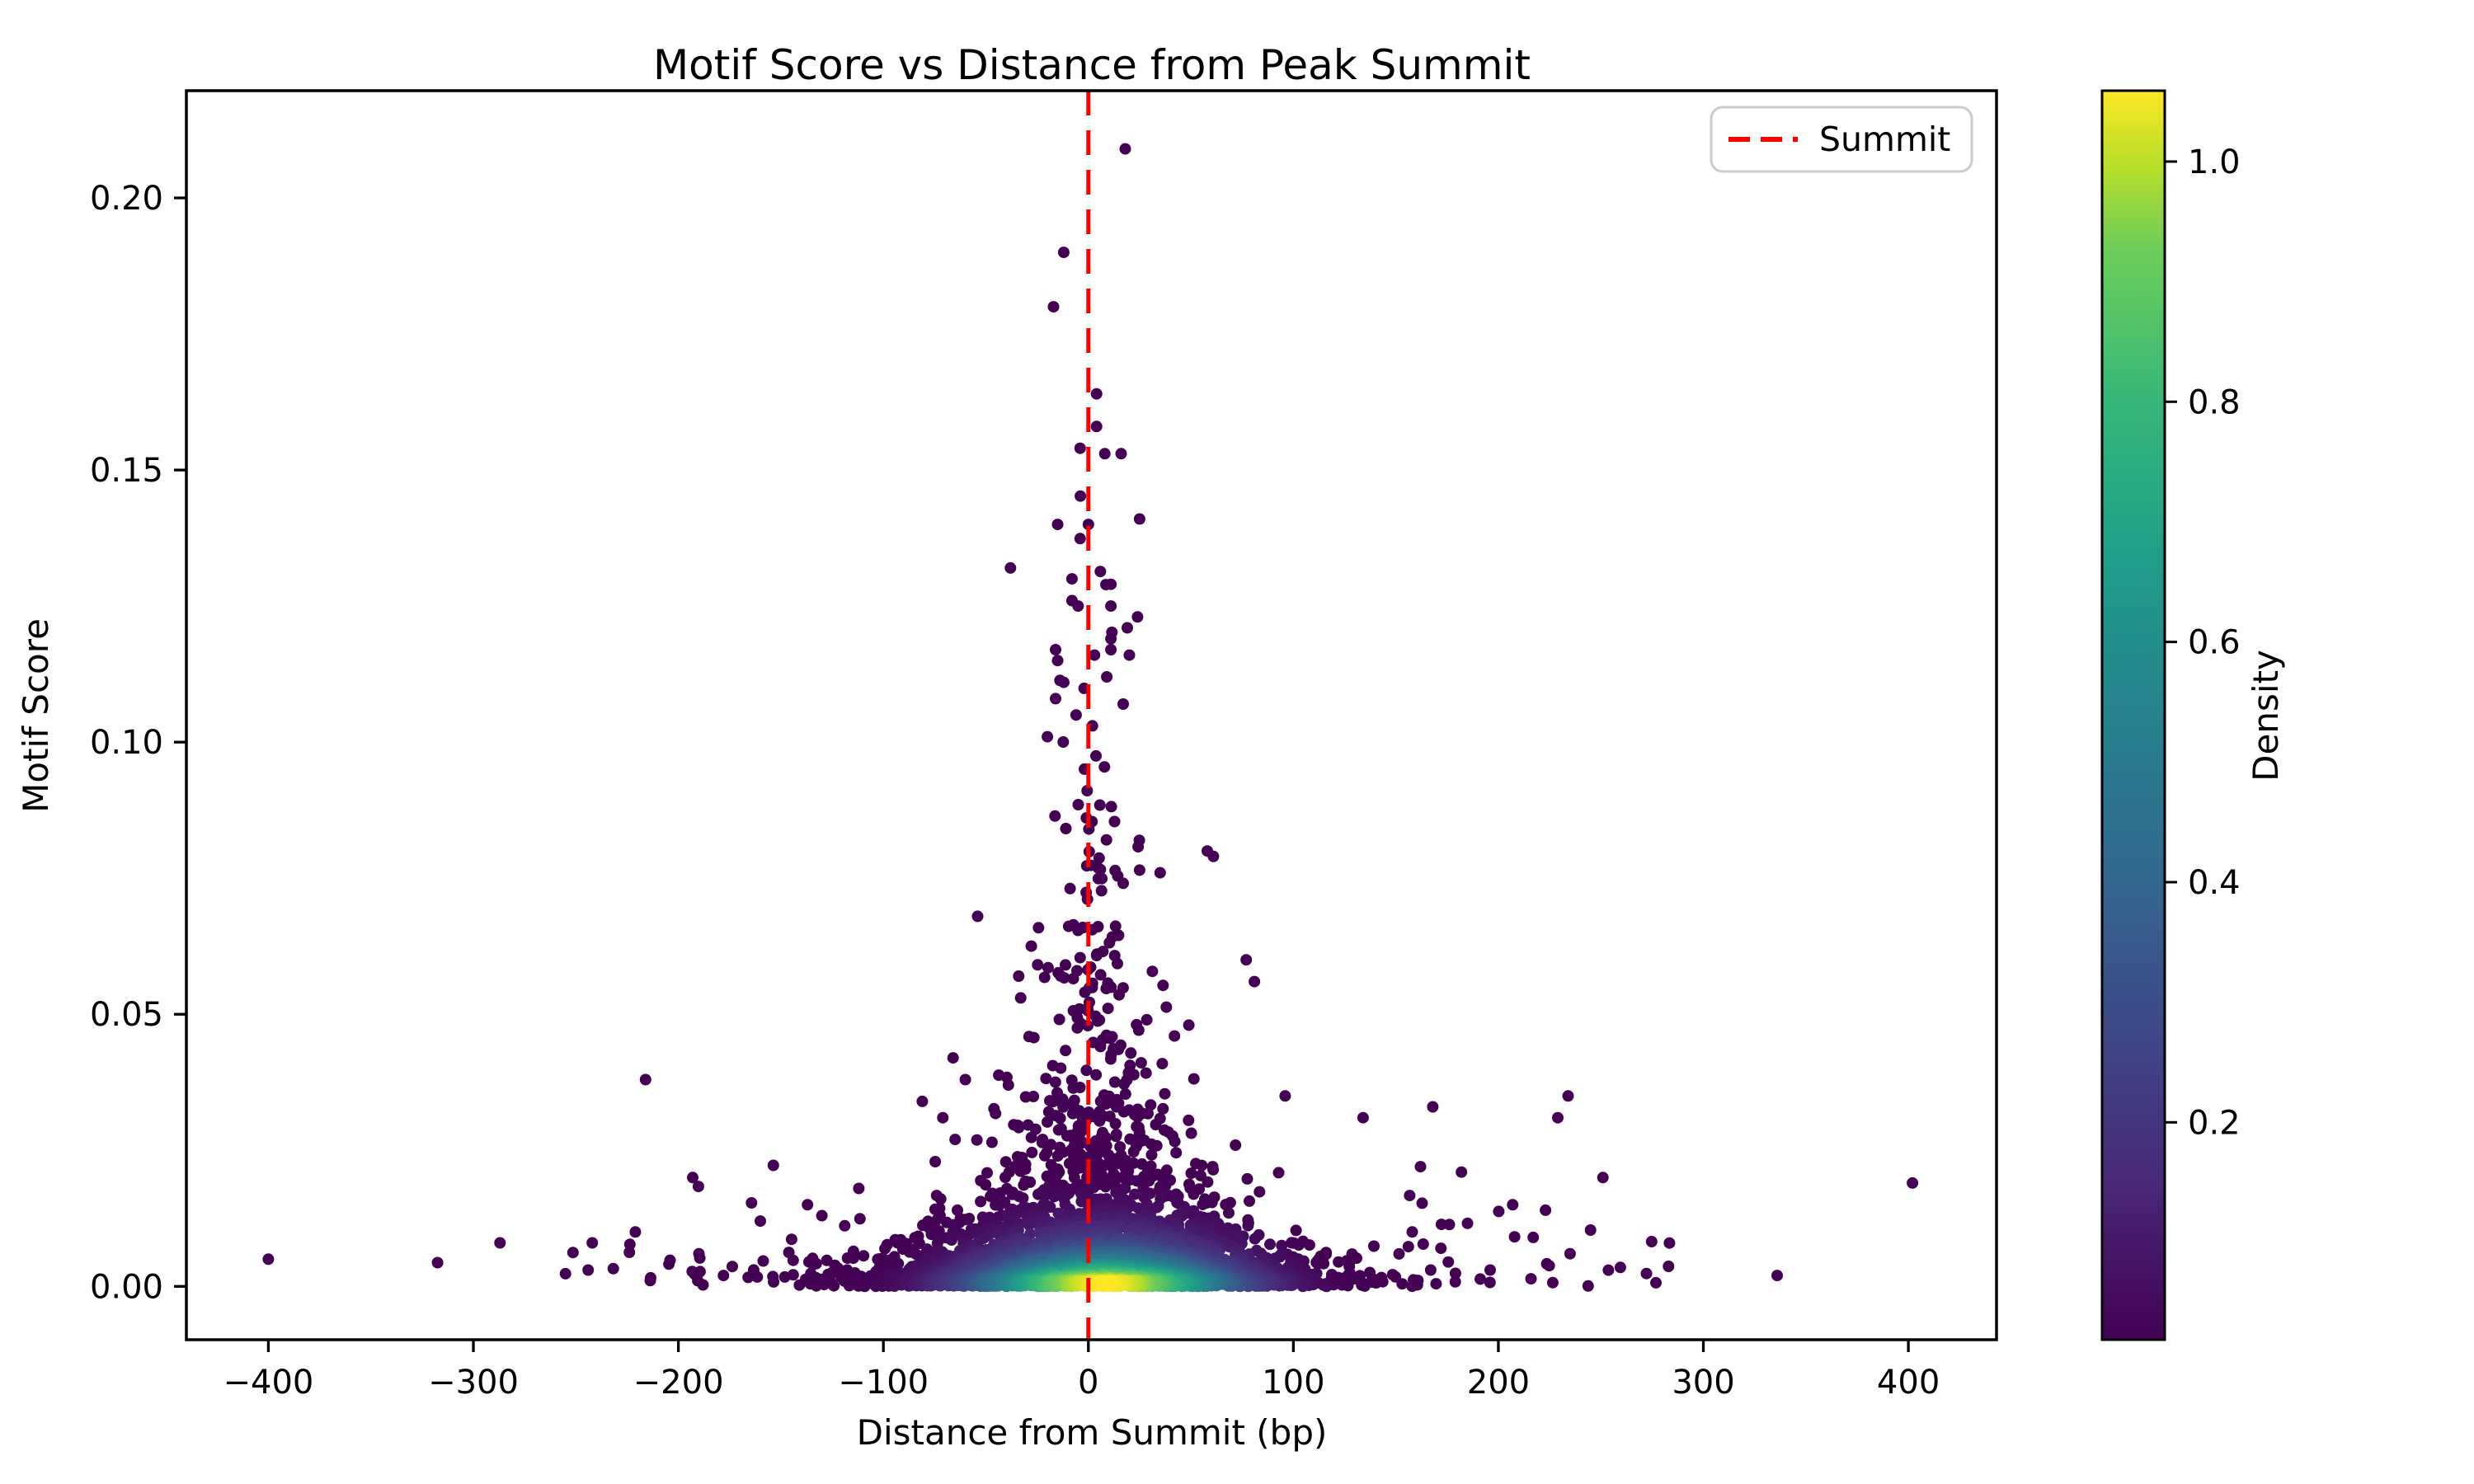 This screenshot has width=2474, height=1484. I want to click on y-tick-label: 0.20, so click(126, 199).